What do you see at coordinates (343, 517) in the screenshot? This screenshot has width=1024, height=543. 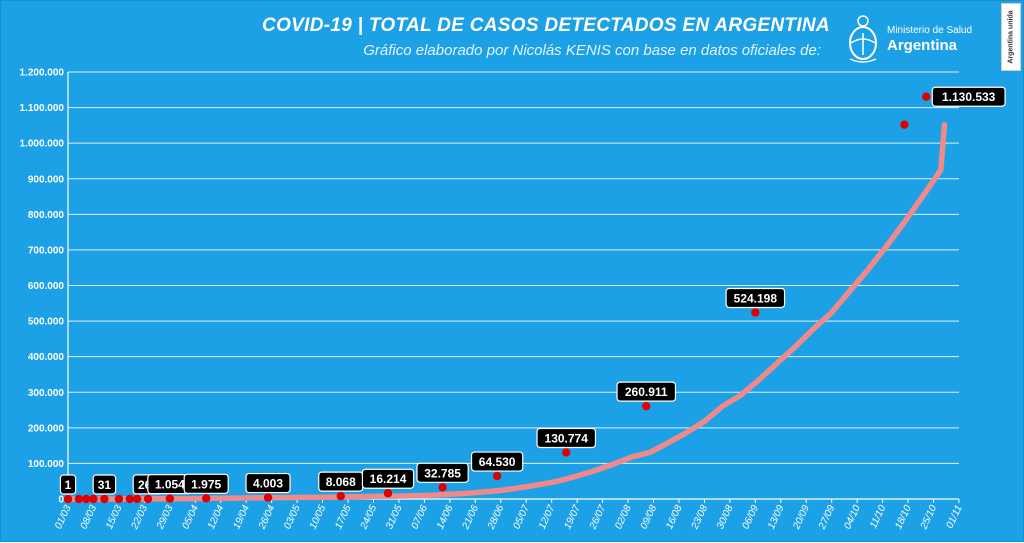 I see `x-tick-label: 17/05` at bounding box center [343, 517].